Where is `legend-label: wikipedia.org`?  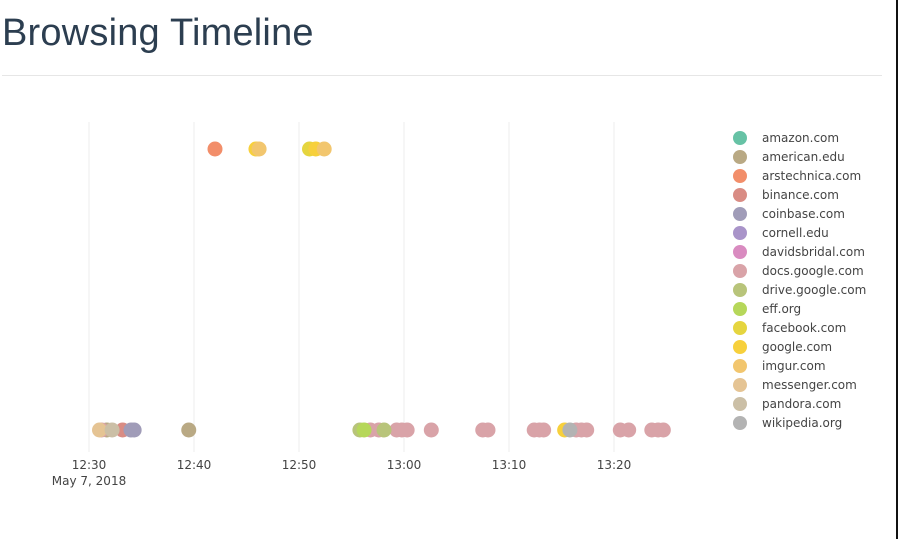
legend-label: wikipedia.org is located at coordinates (802, 422).